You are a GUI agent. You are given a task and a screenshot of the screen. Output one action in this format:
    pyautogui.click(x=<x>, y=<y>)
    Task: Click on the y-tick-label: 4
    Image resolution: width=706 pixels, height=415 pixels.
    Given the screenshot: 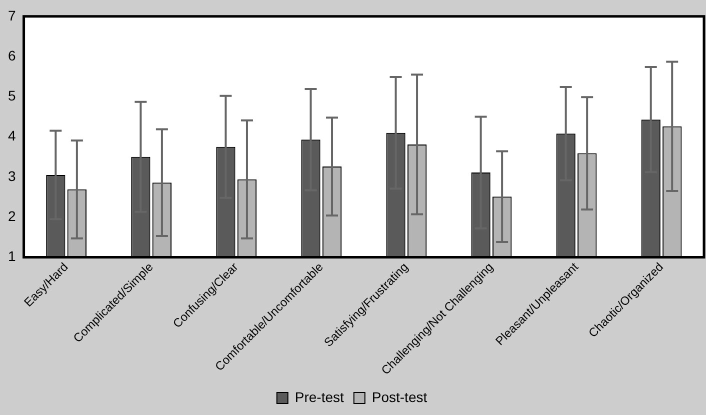 What is the action you would take?
    pyautogui.click(x=12, y=136)
    